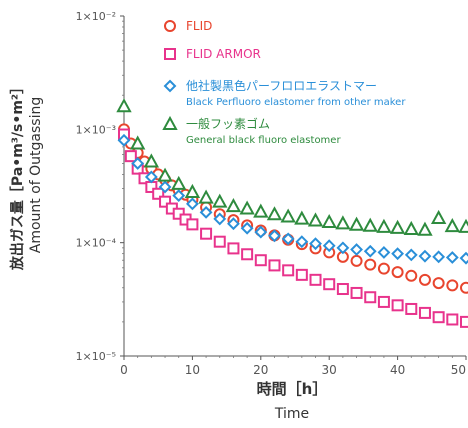 The width and height of the screenshot is (468, 428). Describe the element at coordinates (293, 366) in the screenshot. I see `x-axis-ticks: 0 10 20 30 40 50` at that location.